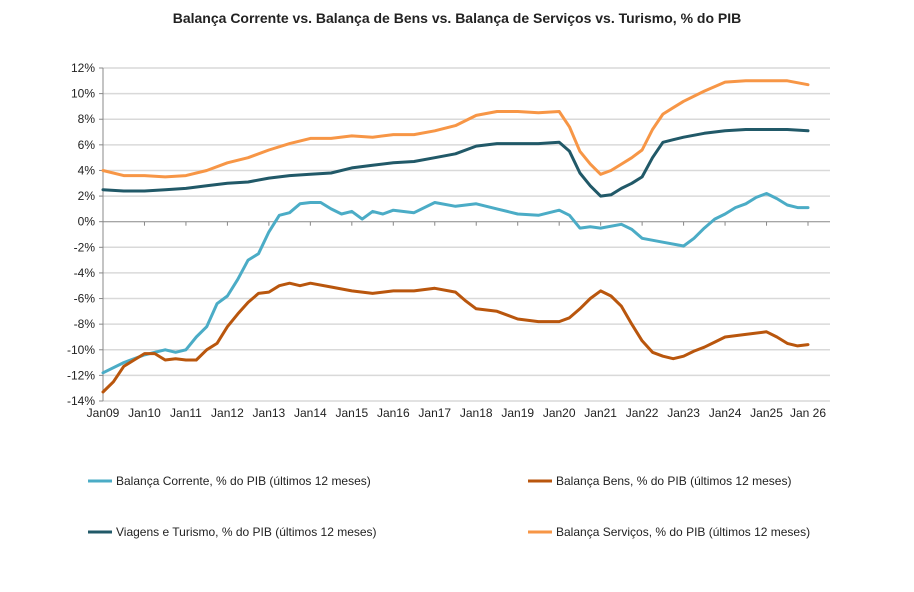  Describe the element at coordinates (310, 413) in the screenshot. I see `x-tick-label: Jan14` at that location.